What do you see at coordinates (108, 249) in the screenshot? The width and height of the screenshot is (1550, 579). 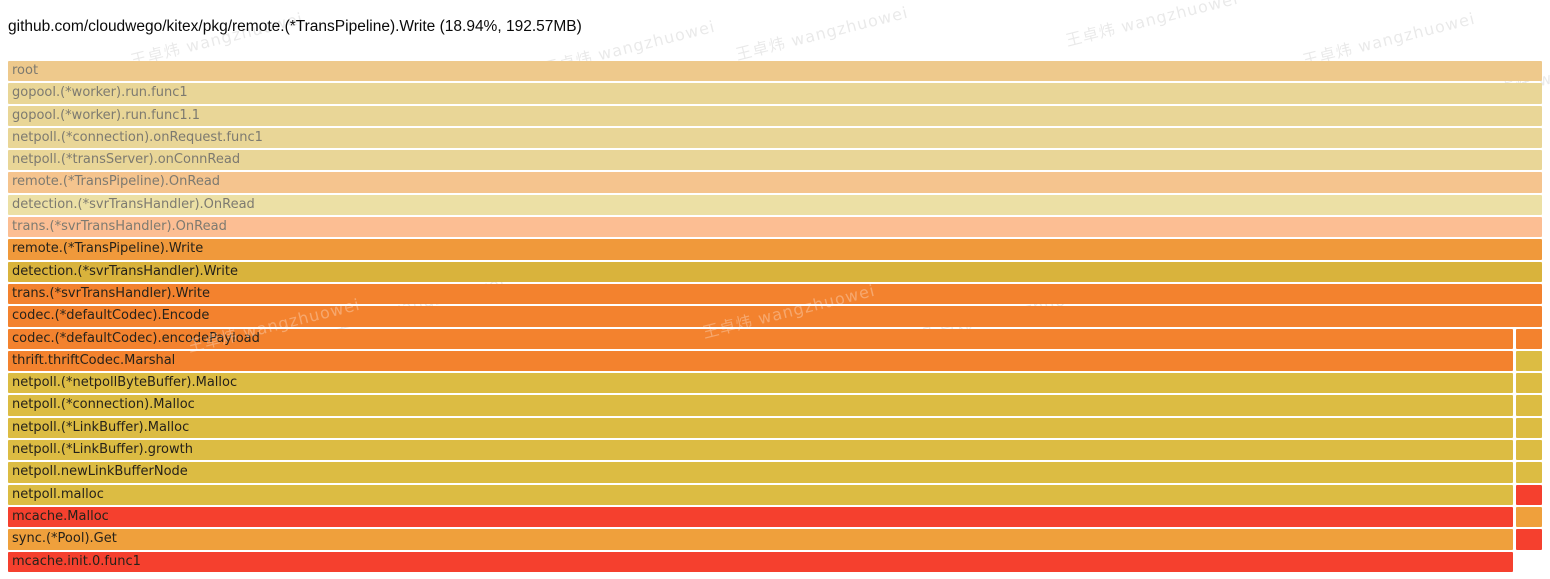 I see `frame-label: remote.(*TransPipeline).Write` at bounding box center [108, 249].